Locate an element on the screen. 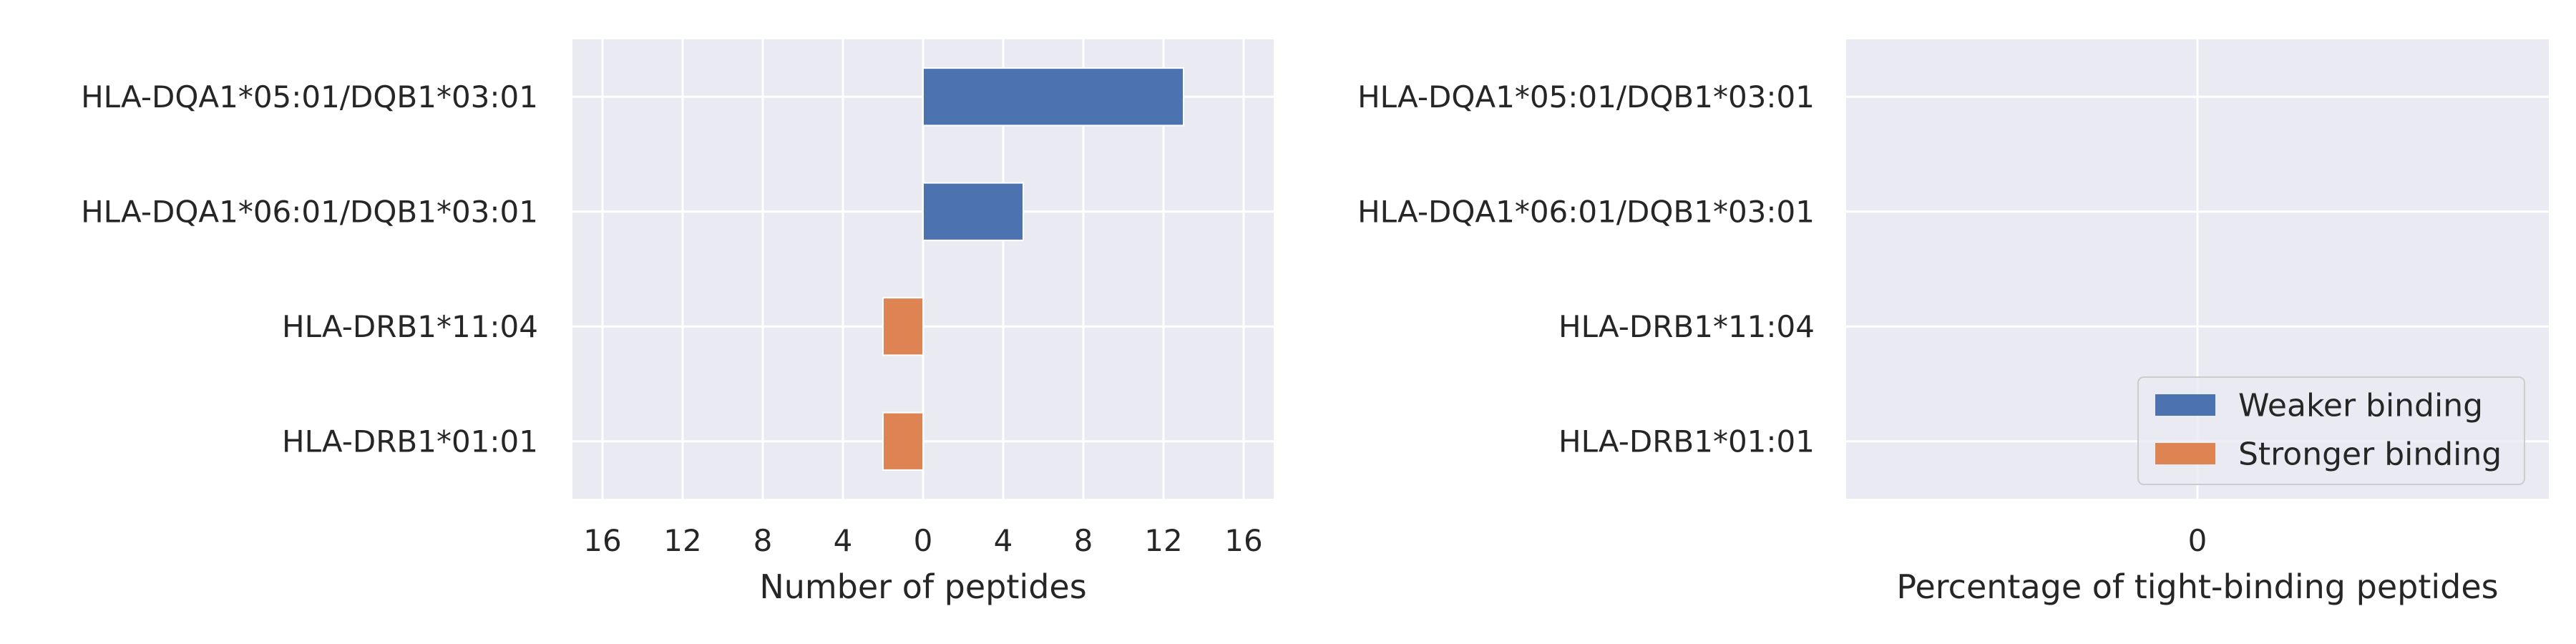 Image resolution: width=2576 pixels, height=644 pixels. legend-label: Stronger binding is located at coordinates (2370, 454).